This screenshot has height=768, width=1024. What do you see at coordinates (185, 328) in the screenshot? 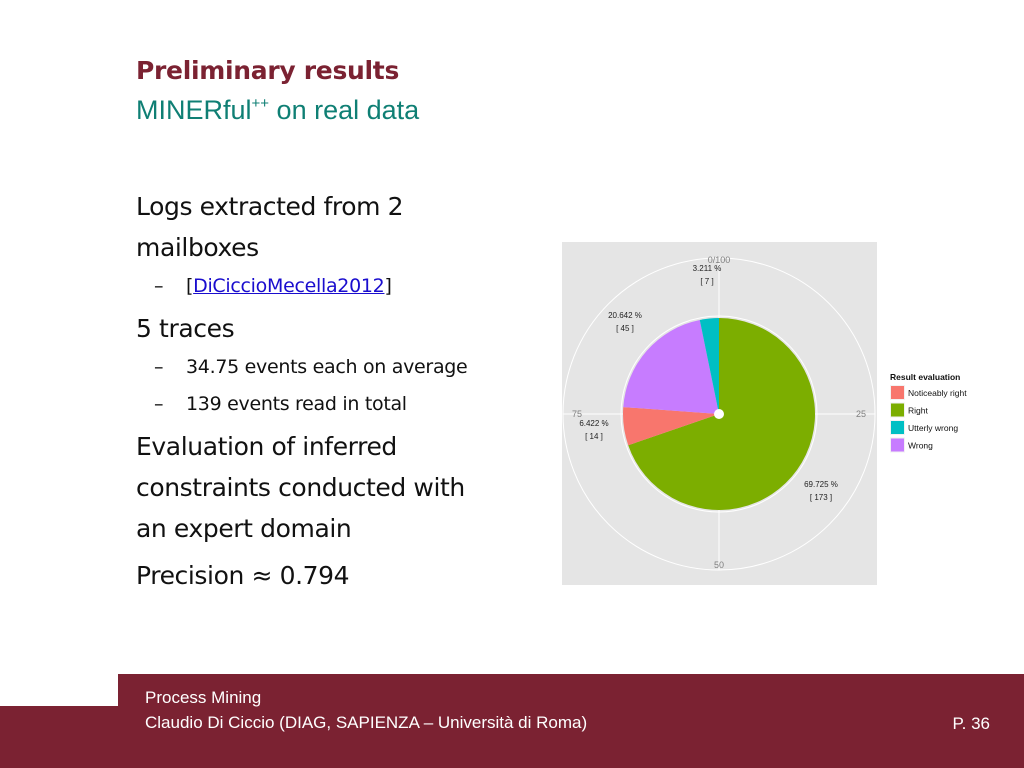
I see `bullet-traces: 5 traces` at bounding box center [185, 328].